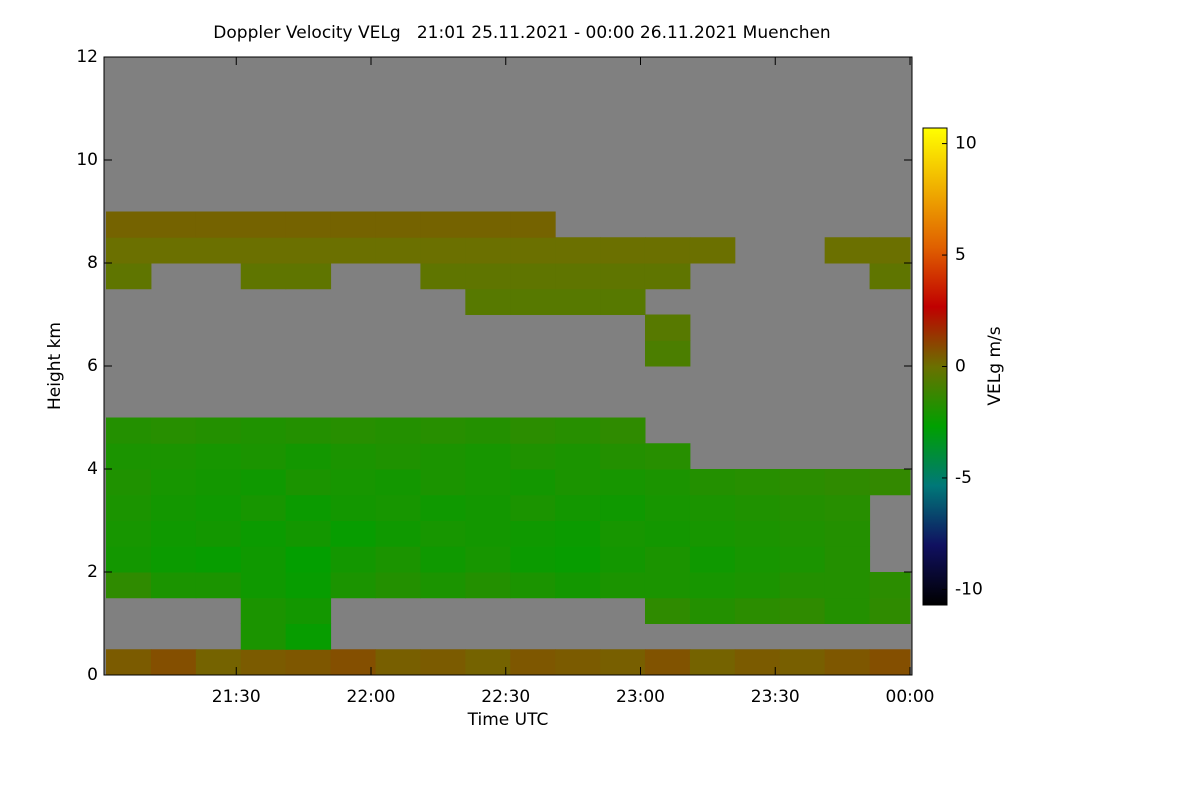 This screenshot has height=800, width=1200. Describe the element at coordinates (640, 697) in the screenshot. I see `x-tick-label: 23:00` at that location.